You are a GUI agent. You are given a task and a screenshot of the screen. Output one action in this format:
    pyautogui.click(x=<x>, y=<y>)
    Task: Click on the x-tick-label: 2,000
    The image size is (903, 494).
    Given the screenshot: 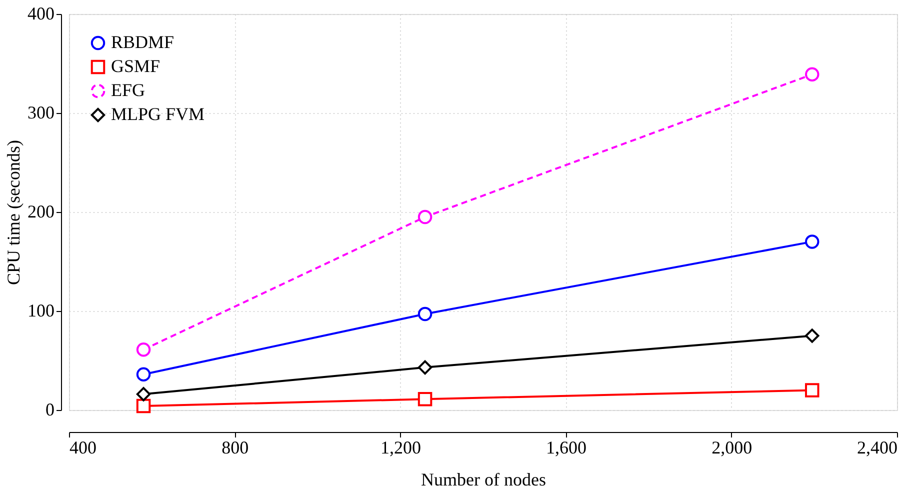 What is the action you would take?
    pyautogui.click(x=732, y=448)
    